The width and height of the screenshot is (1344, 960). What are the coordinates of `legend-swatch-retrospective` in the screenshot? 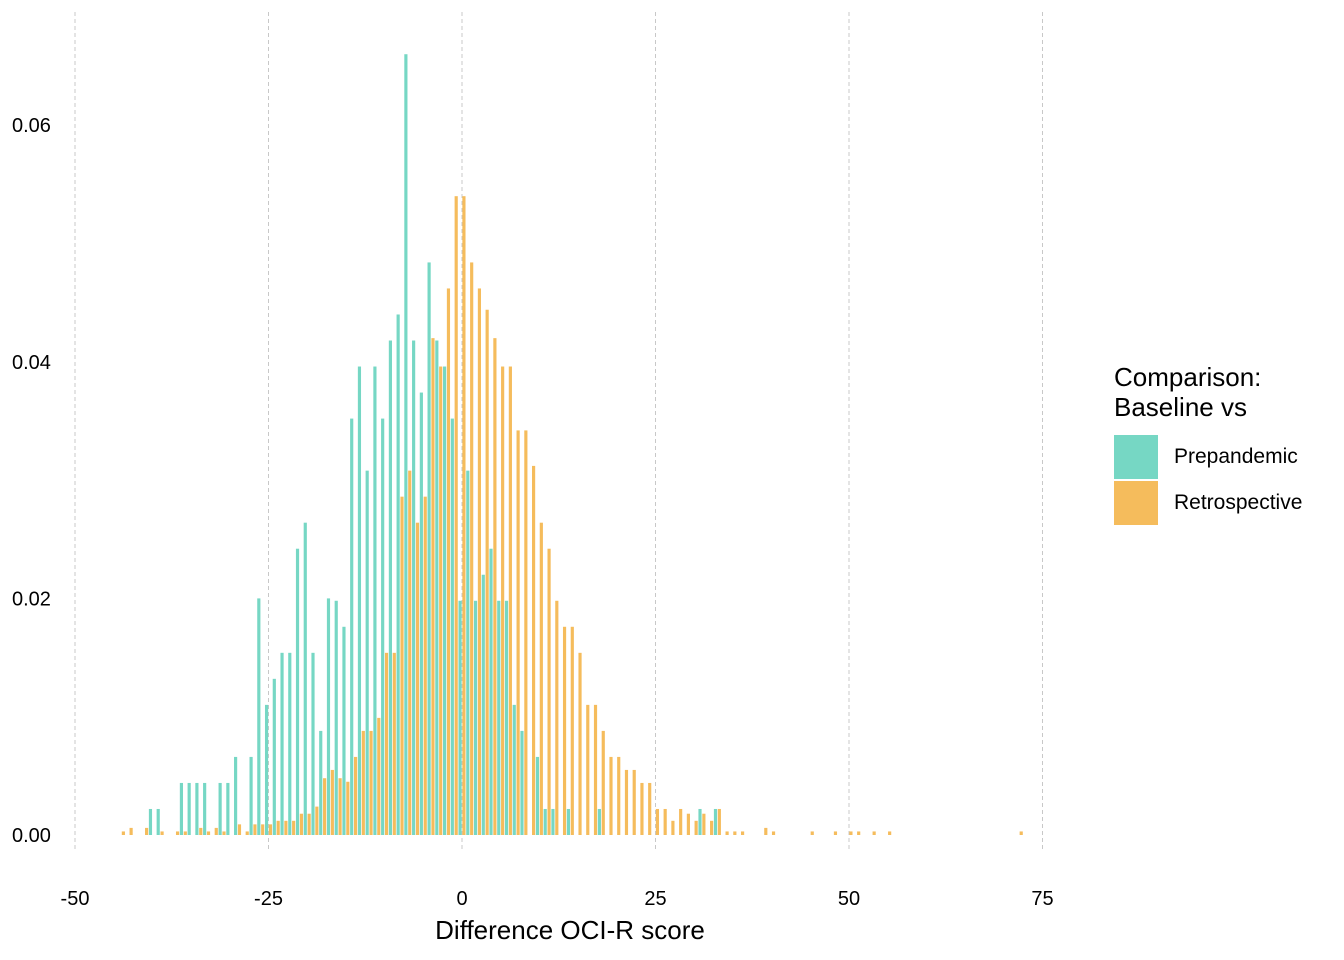 It's located at (1136, 503).